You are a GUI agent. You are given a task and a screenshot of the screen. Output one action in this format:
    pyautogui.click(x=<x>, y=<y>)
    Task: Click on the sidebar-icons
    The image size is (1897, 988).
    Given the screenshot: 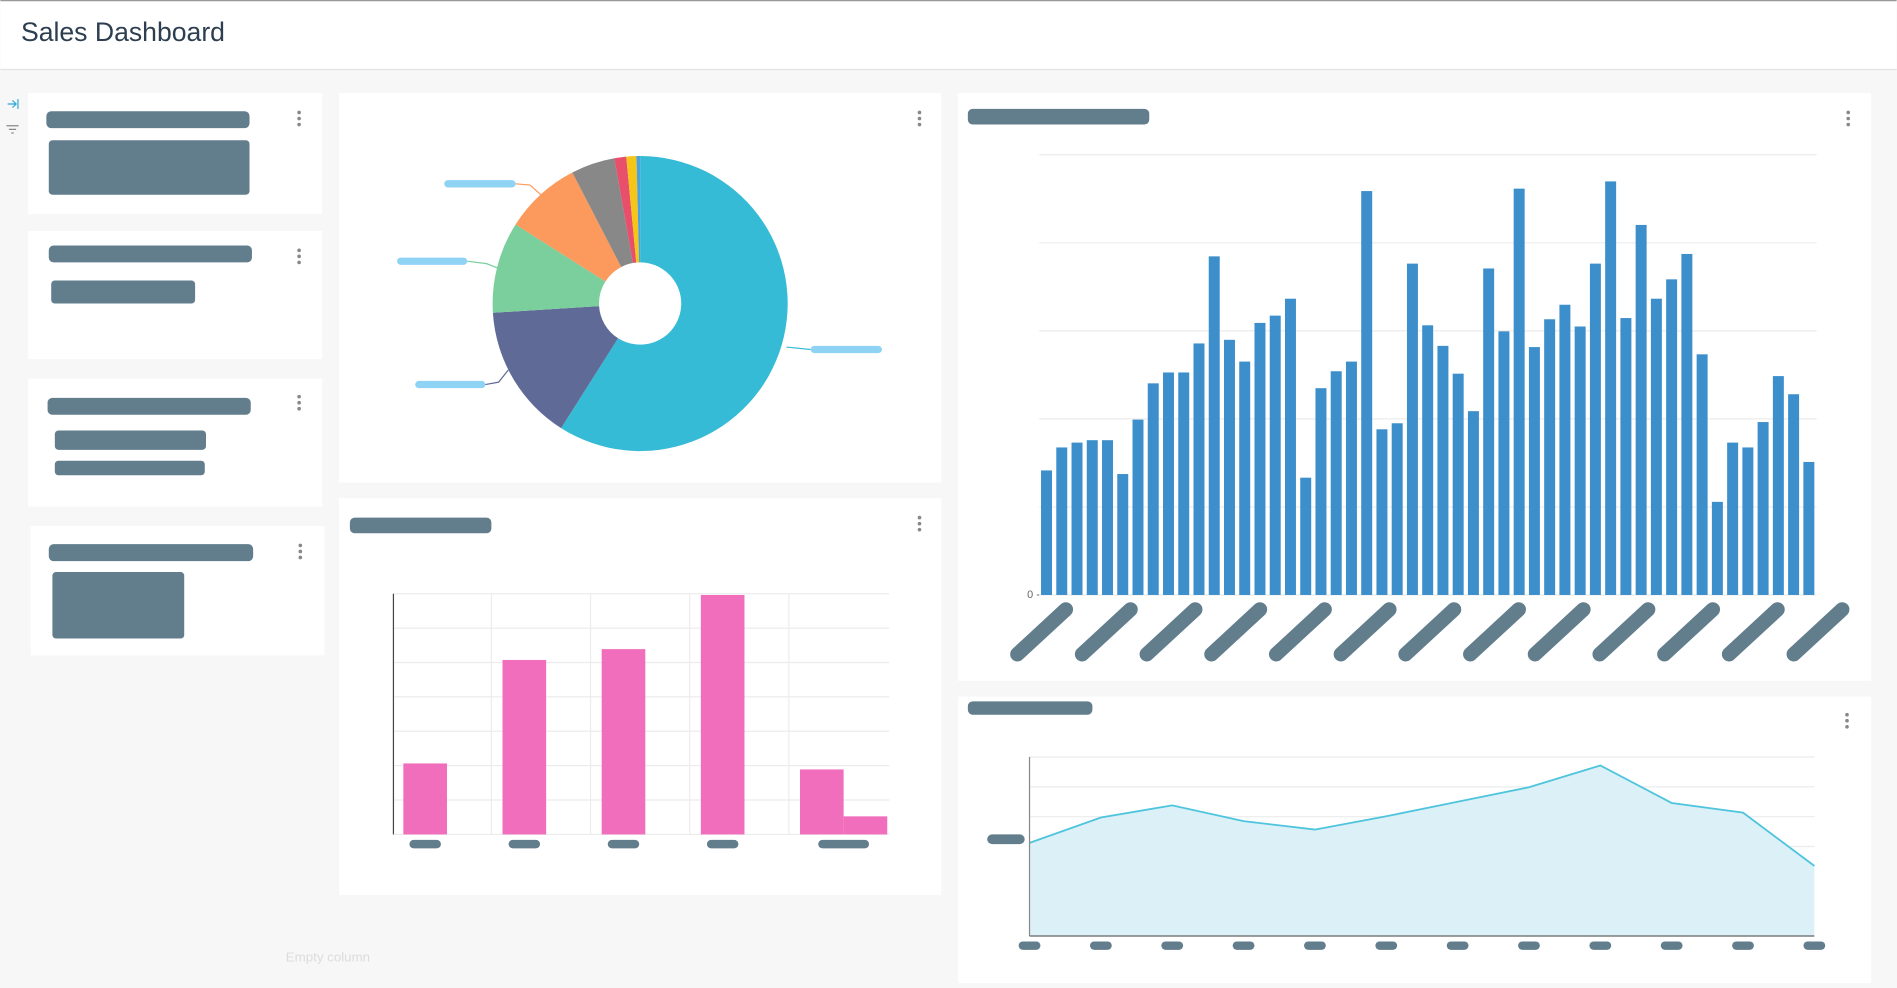 What is the action you would take?
    pyautogui.click(x=12, y=116)
    